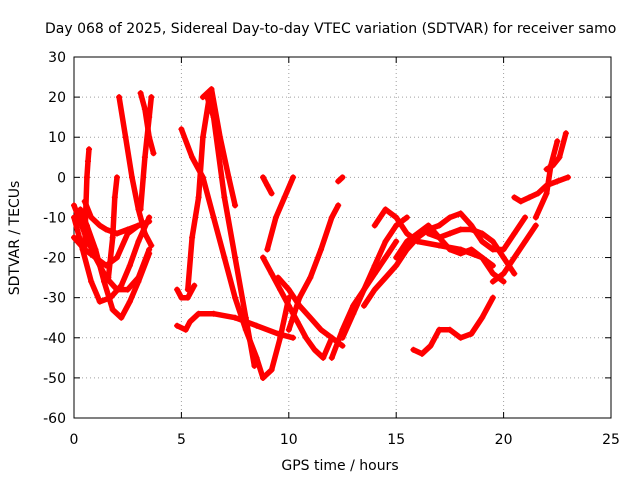 The image size is (640, 480). Describe the element at coordinates (54, 299) in the screenshot. I see `y-tick-label: -30` at that location.